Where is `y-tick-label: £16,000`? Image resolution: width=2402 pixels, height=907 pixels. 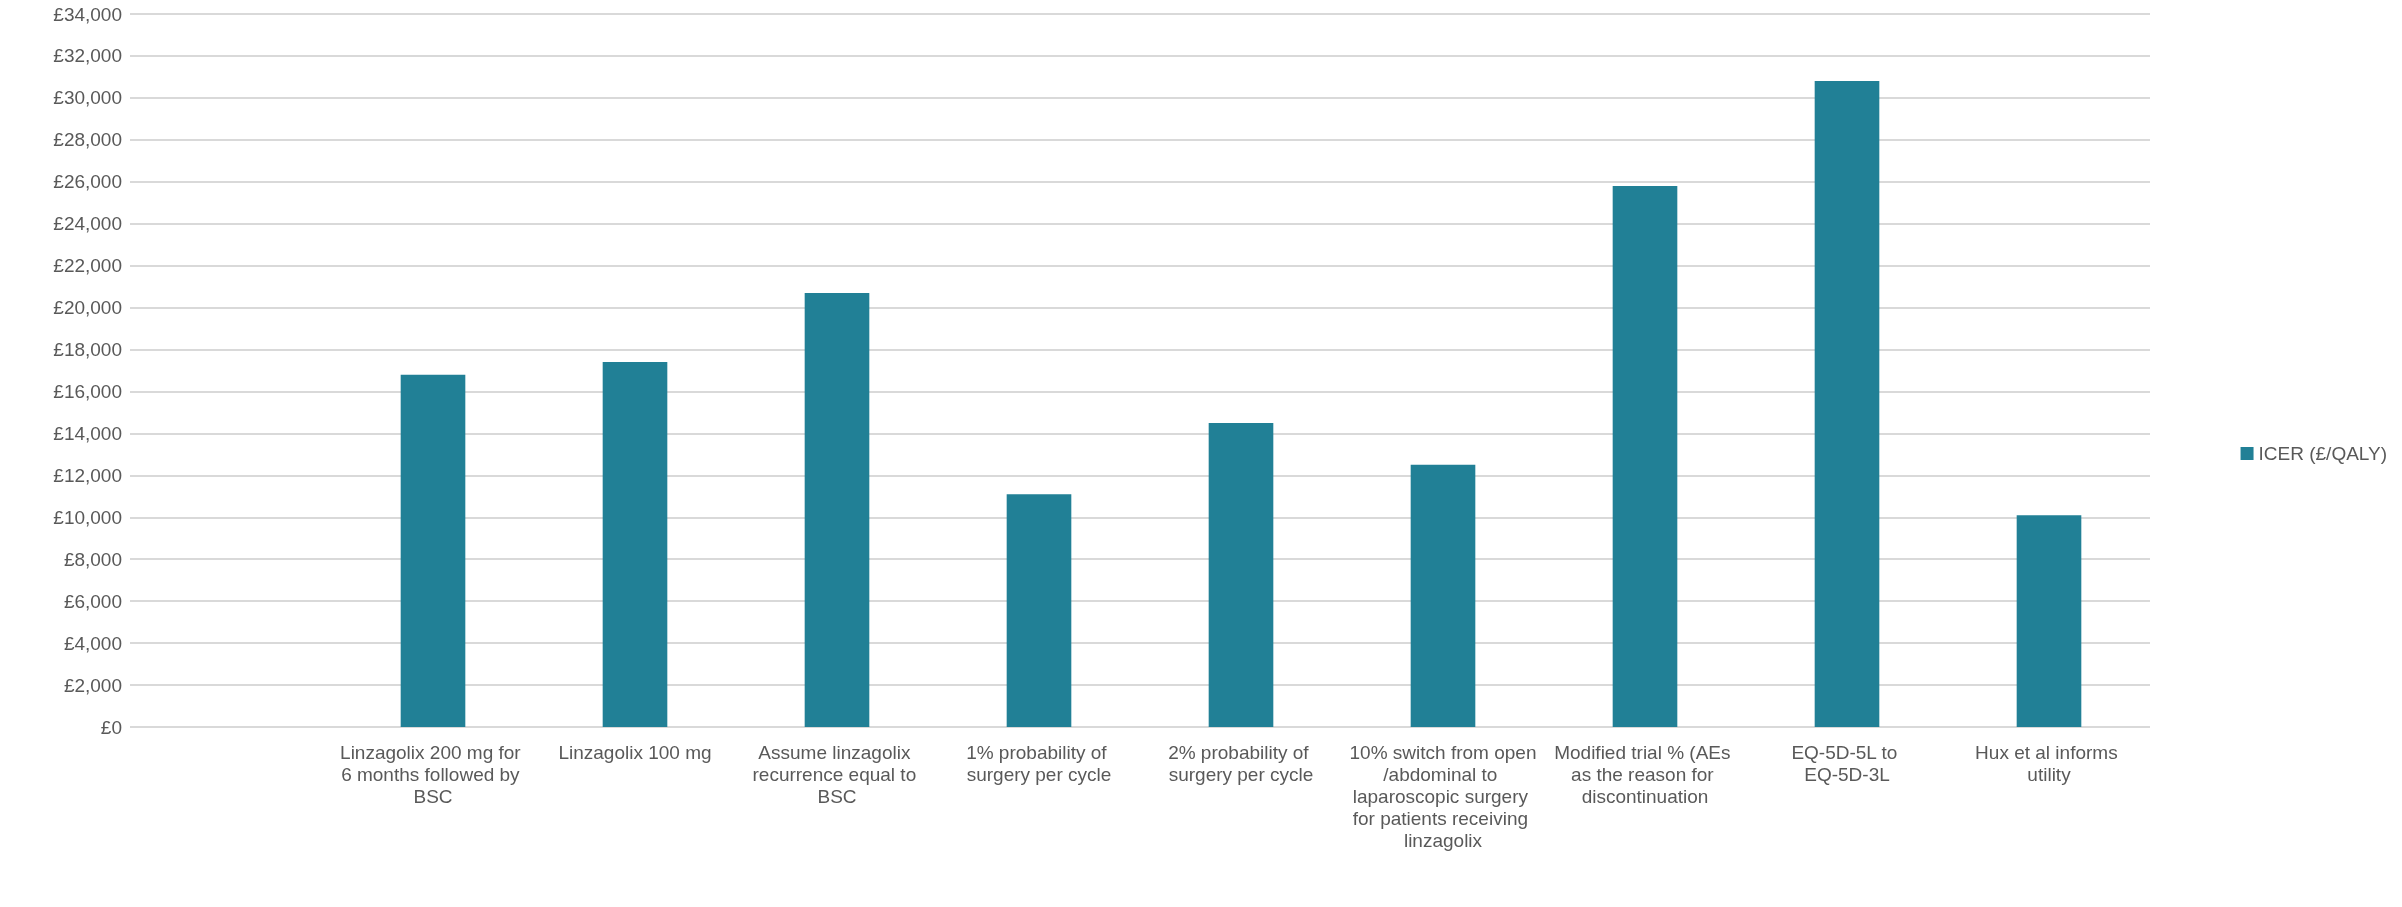 y-tick-label: £16,000 is located at coordinates (87, 391).